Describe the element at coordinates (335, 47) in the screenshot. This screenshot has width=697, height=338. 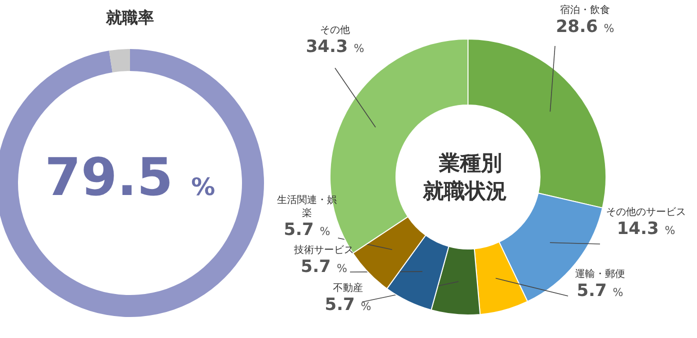
I see `data-label: 34.3 %` at that location.